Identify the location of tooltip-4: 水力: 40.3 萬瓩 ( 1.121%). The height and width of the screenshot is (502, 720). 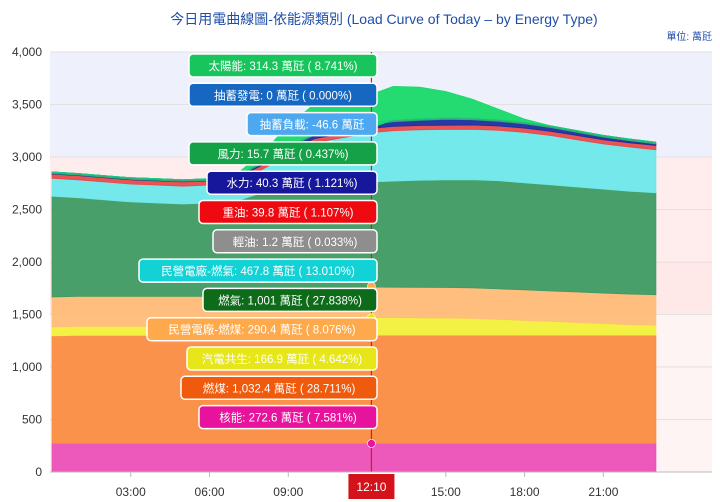
(292, 182).